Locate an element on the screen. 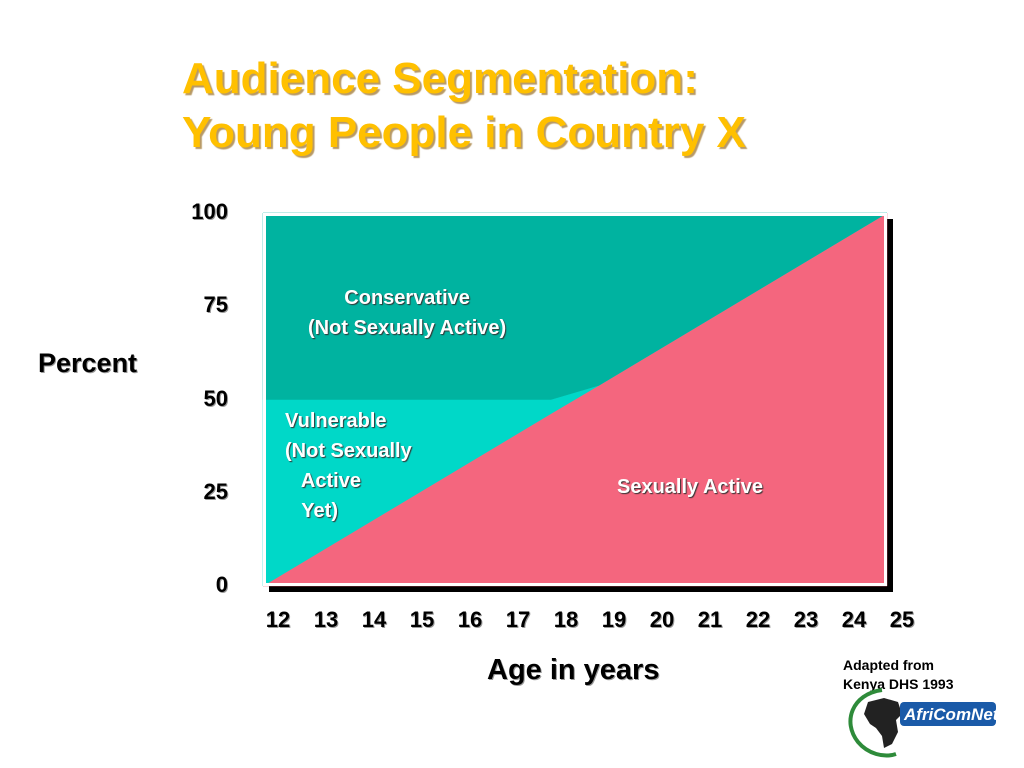  y-tick-label: 0 is located at coordinates (221, 584).